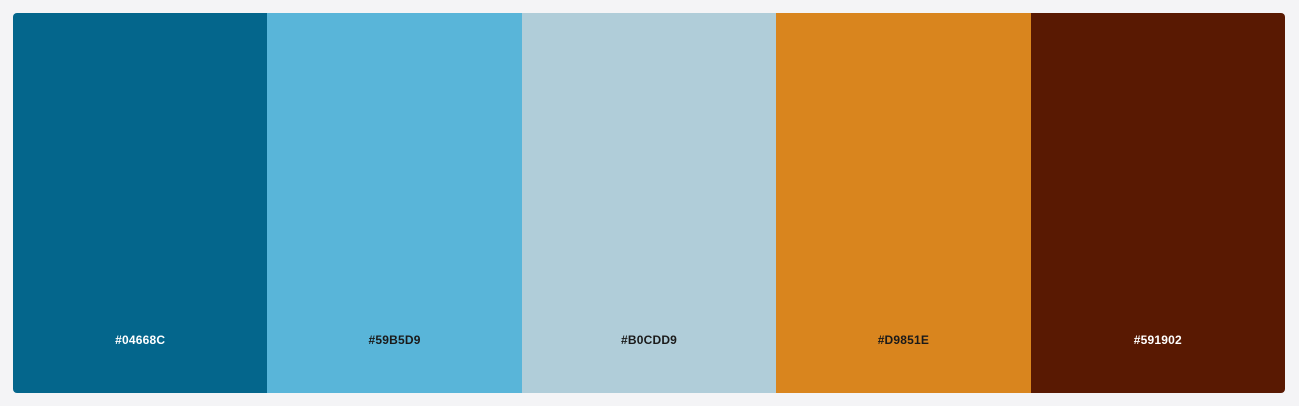 The width and height of the screenshot is (1299, 406). I want to click on swatch-hex-label: #59B5D9, so click(394, 340).